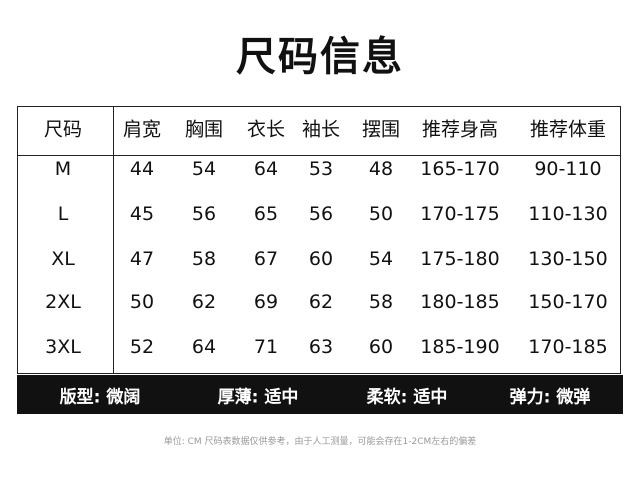 The width and height of the screenshot is (640, 478). Describe the element at coordinates (266, 214) in the screenshot. I see `table-cell: 65` at that location.